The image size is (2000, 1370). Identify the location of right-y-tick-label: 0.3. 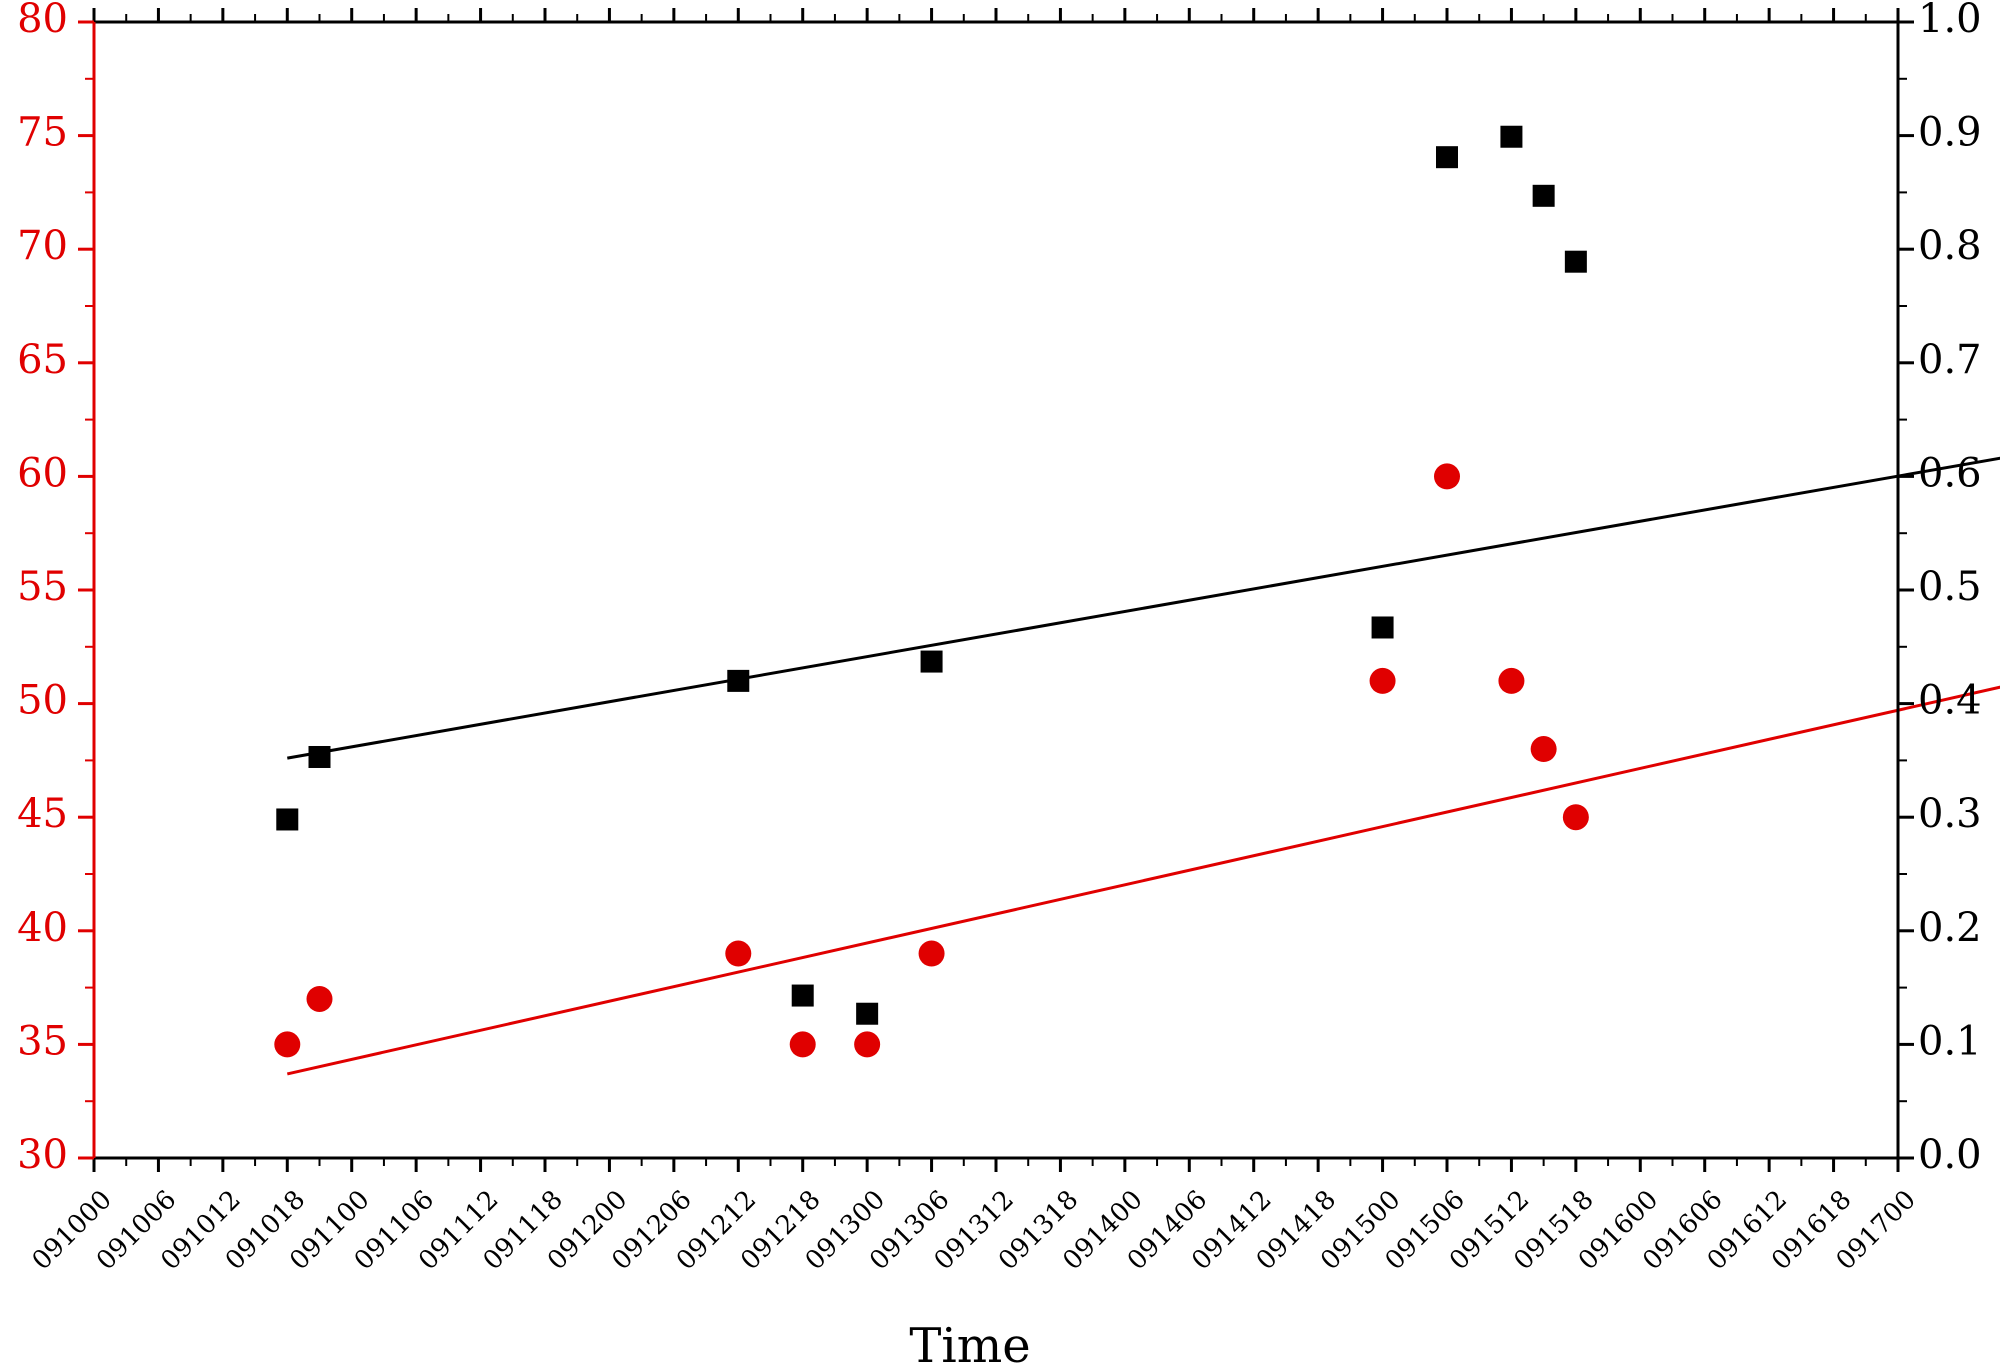
(1950, 814).